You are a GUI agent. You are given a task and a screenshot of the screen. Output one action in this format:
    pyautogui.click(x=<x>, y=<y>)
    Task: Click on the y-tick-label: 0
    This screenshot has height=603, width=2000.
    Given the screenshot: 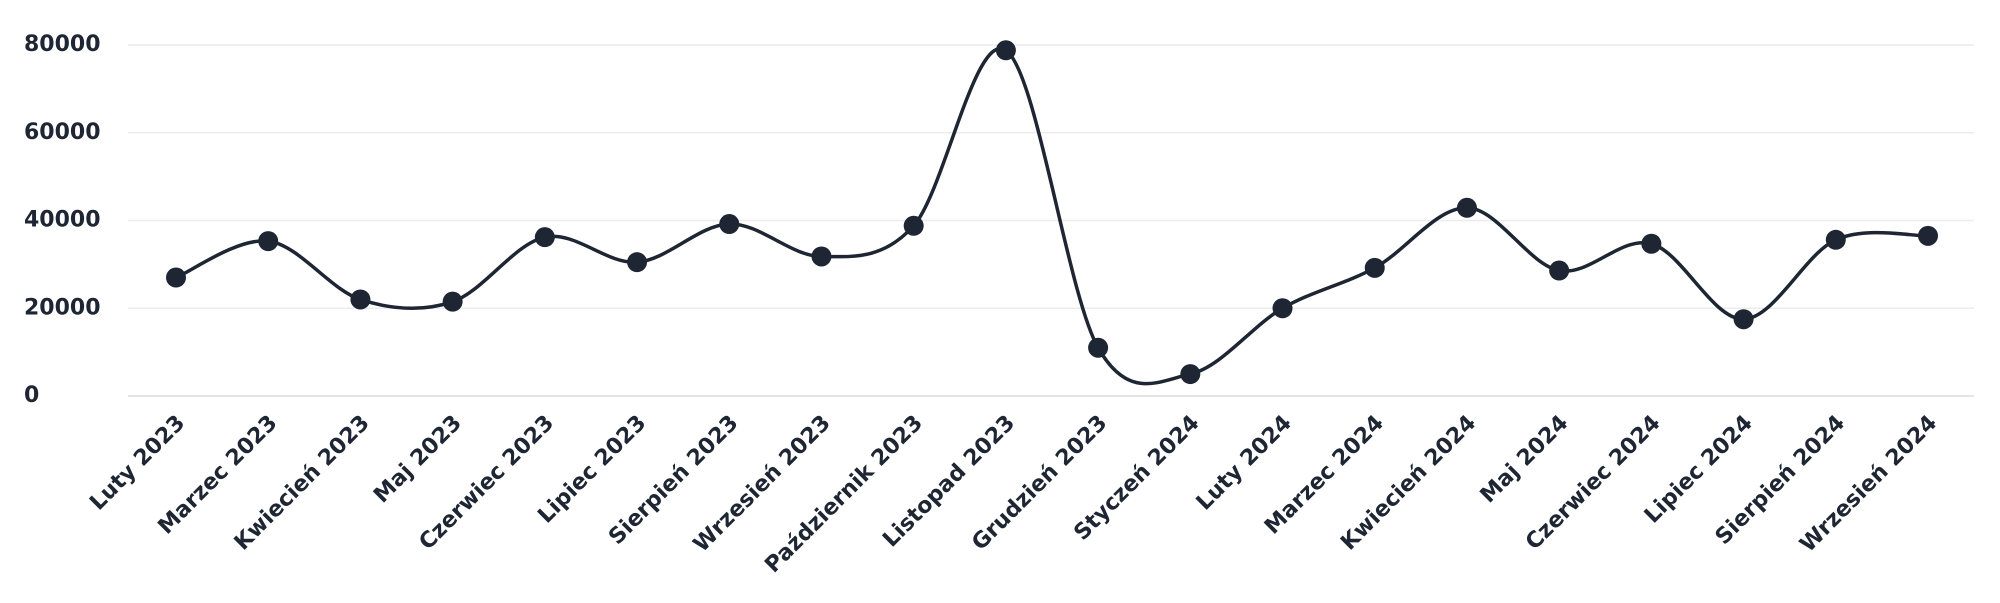 What is the action you would take?
    pyautogui.click(x=31, y=395)
    